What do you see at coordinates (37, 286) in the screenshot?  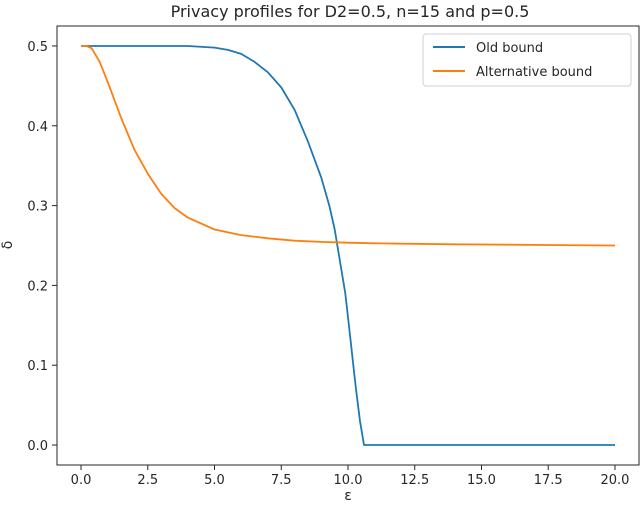 I see `y-tick-label: 0.2` at bounding box center [37, 286].